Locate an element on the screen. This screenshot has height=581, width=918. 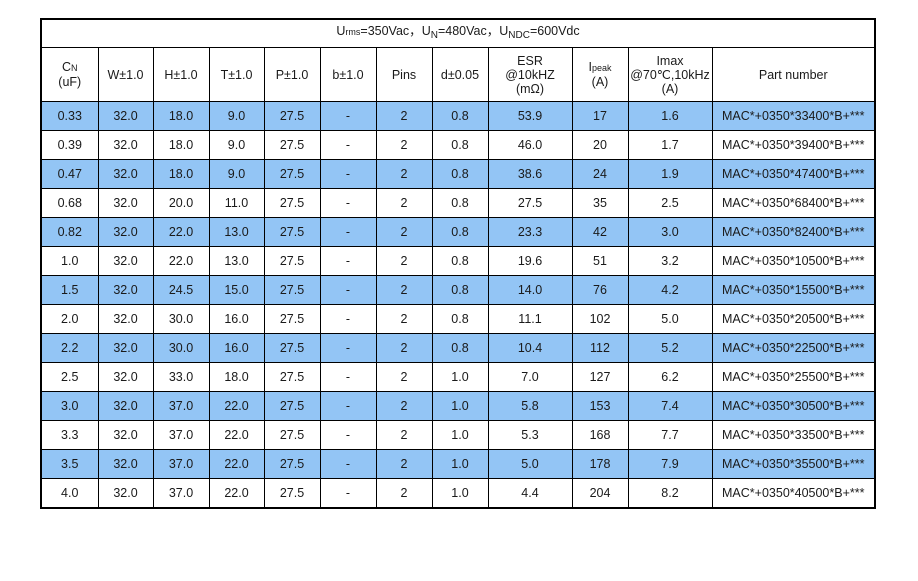
undc-subscript: NDC is located at coordinates (519, 35).